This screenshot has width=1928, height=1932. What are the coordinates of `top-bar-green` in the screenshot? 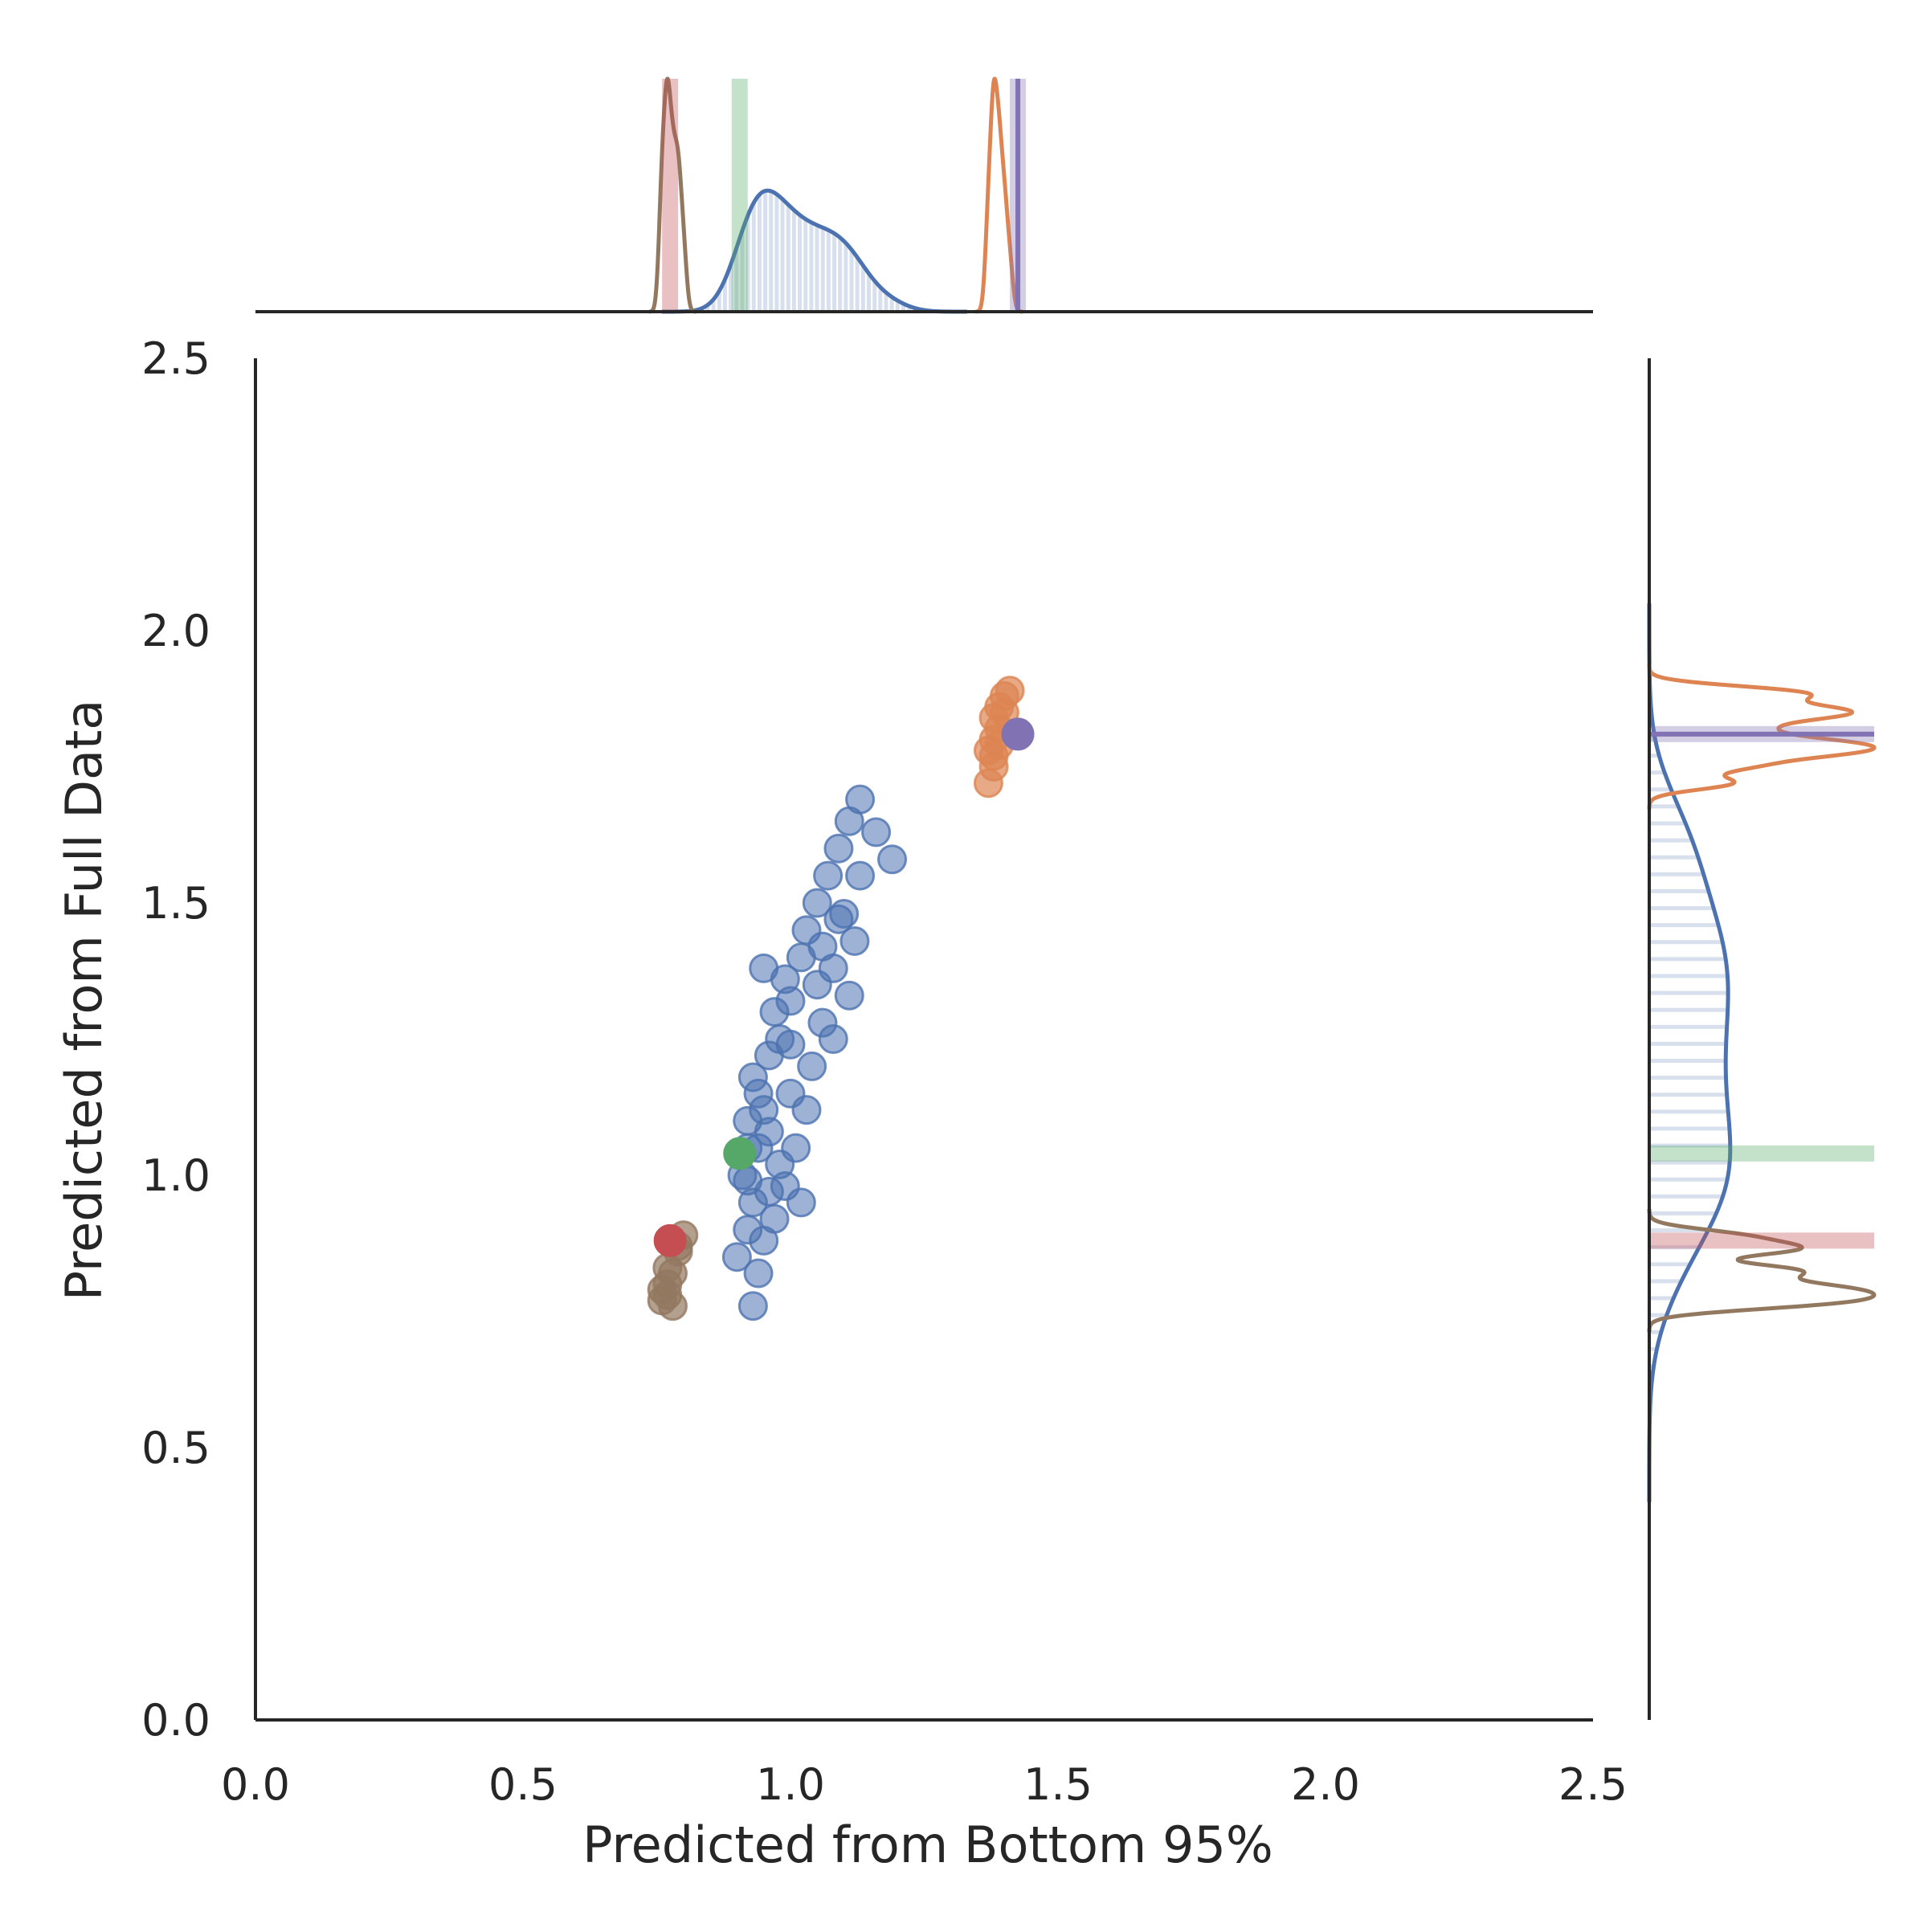 It's located at (740, 195).